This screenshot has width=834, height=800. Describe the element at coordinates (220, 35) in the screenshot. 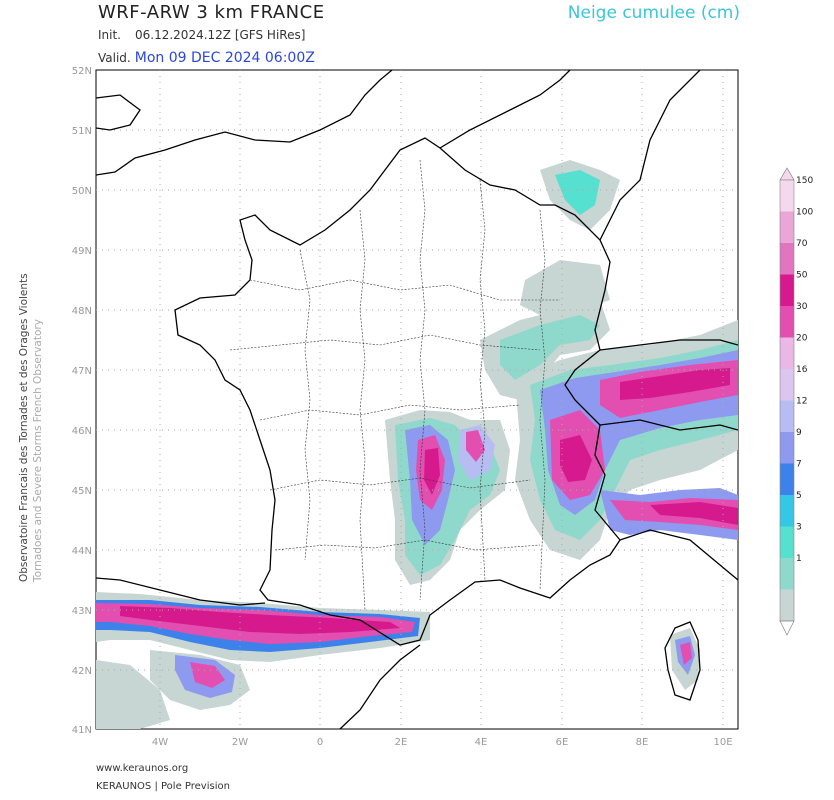

I see `init-value: 06.12.2024.12Z [GFS HiRes]` at that location.